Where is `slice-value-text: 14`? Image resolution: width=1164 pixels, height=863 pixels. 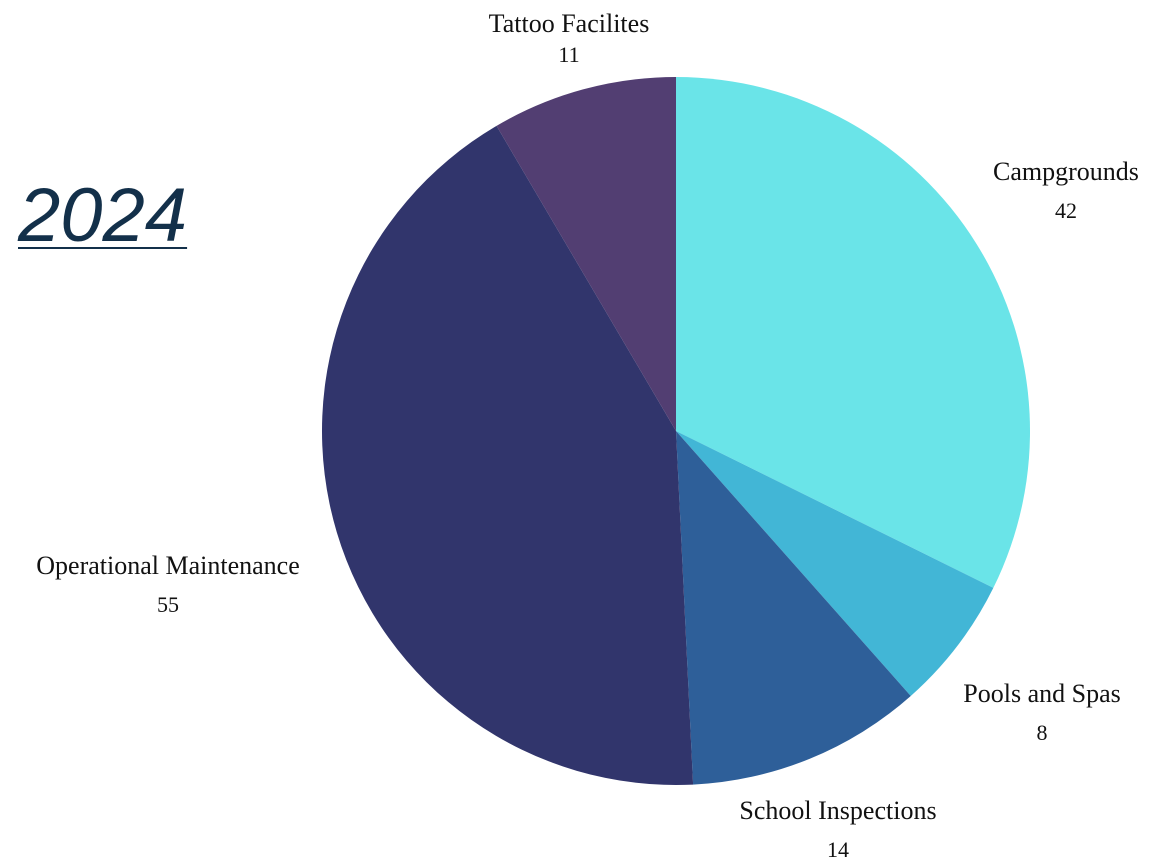
slice-value-text: 14 is located at coordinates (838, 849).